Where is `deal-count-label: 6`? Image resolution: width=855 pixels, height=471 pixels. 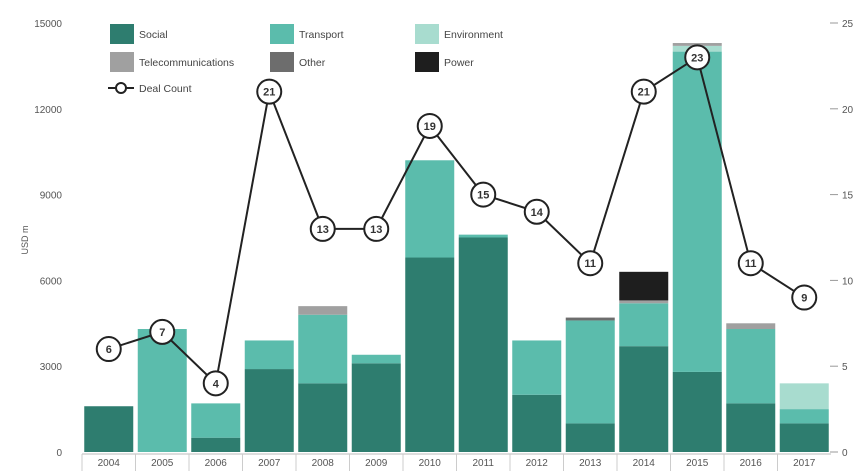
deal-count-label: 6 is located at coordinates (109, 350).